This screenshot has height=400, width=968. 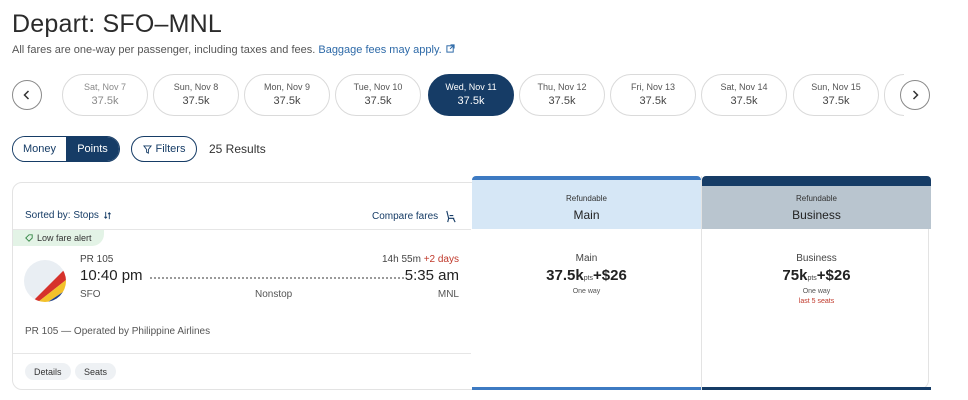 I want to click on low-fare-alert-badge: Low fare alert, so click(x=58, y=238).